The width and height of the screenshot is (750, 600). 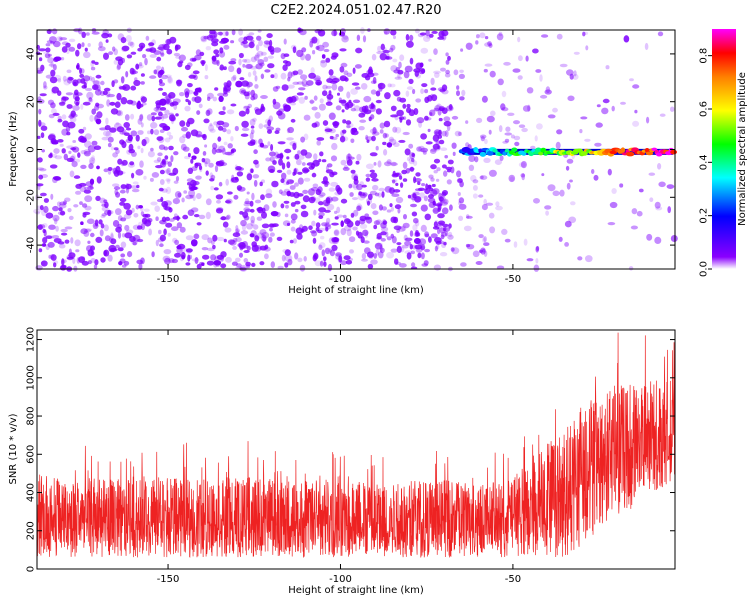 I want to click on x-tick-label: -100, so click(x=340, y=579).